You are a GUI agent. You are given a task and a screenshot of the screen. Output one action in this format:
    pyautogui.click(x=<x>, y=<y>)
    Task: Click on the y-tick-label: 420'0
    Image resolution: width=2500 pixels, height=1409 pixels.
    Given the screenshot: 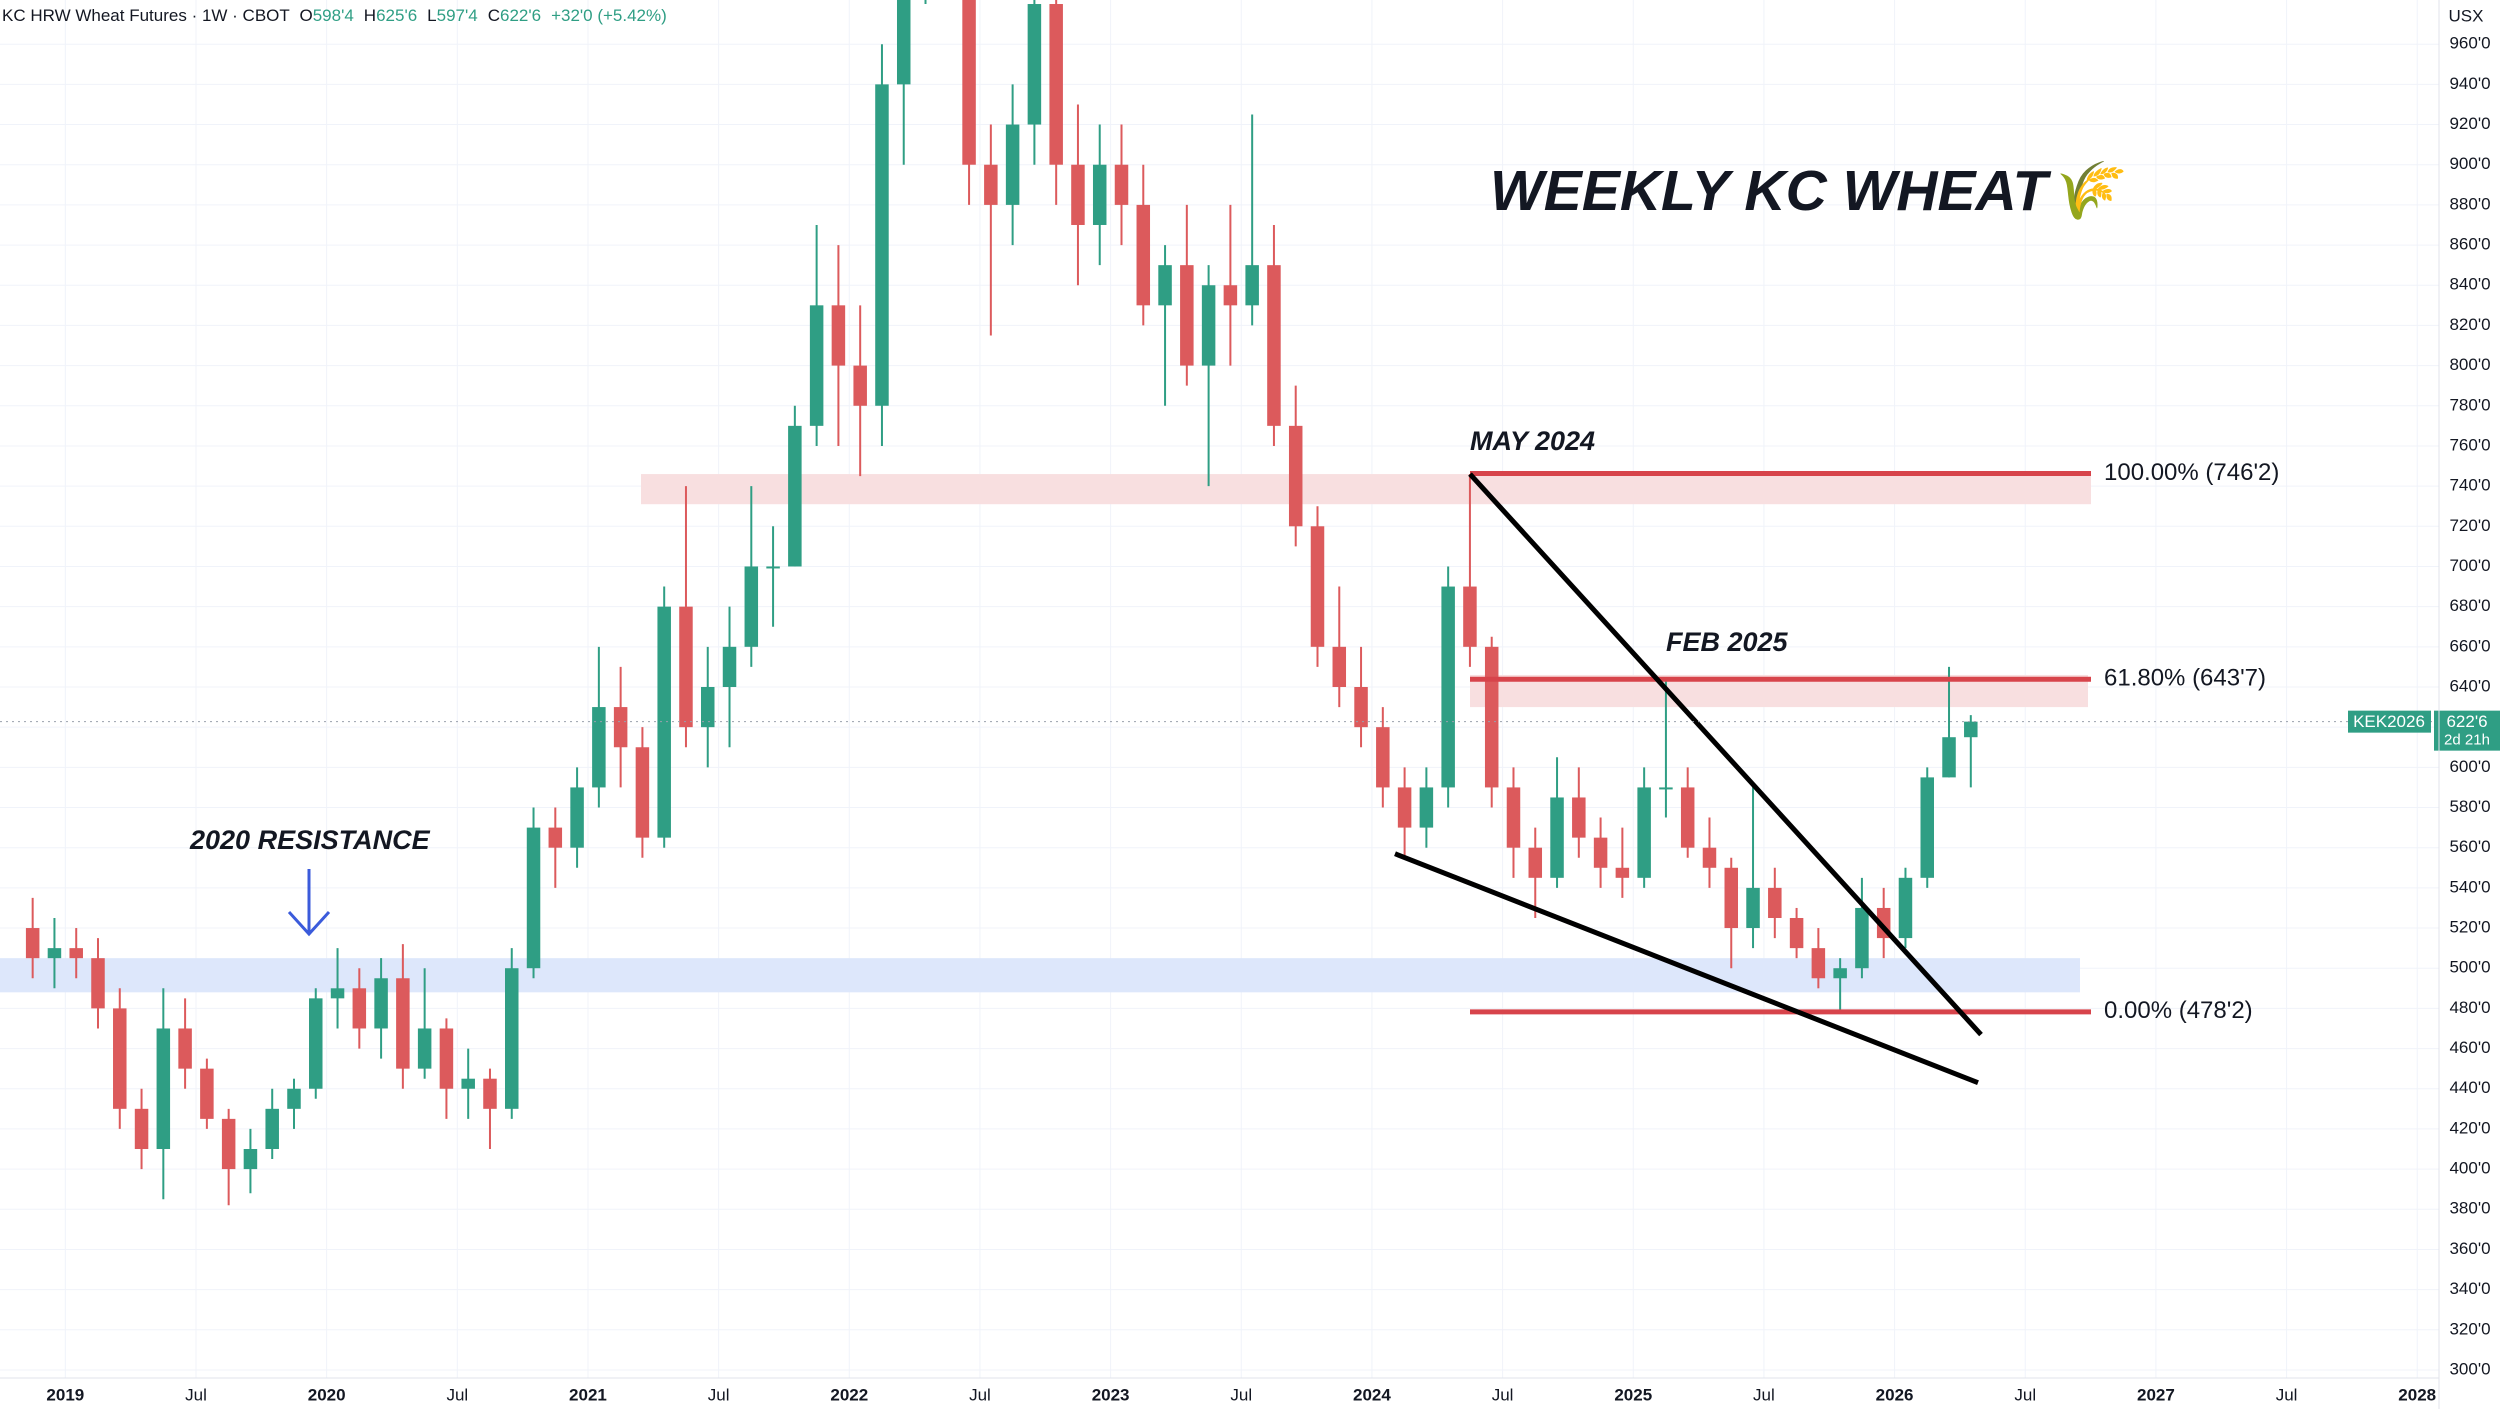 What is the action you would take?
    pyautogui.click(x=2469, y=1127)
    